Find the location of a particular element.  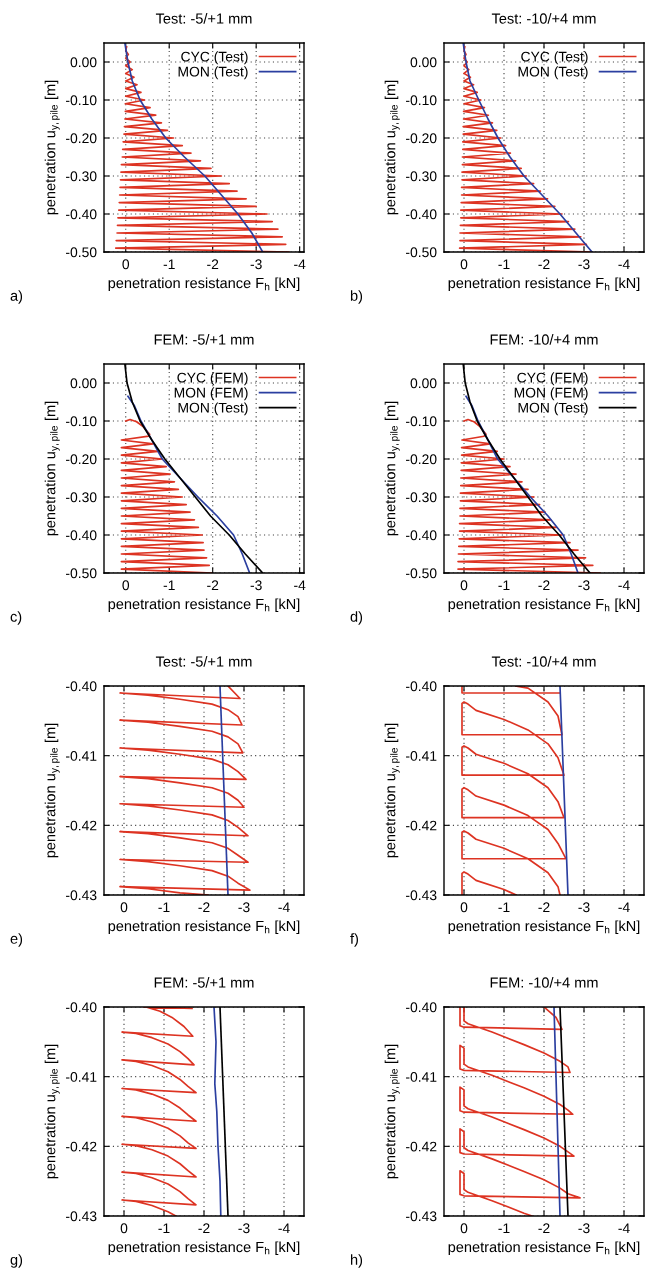

text: f) is located at coordinates (354, 940).